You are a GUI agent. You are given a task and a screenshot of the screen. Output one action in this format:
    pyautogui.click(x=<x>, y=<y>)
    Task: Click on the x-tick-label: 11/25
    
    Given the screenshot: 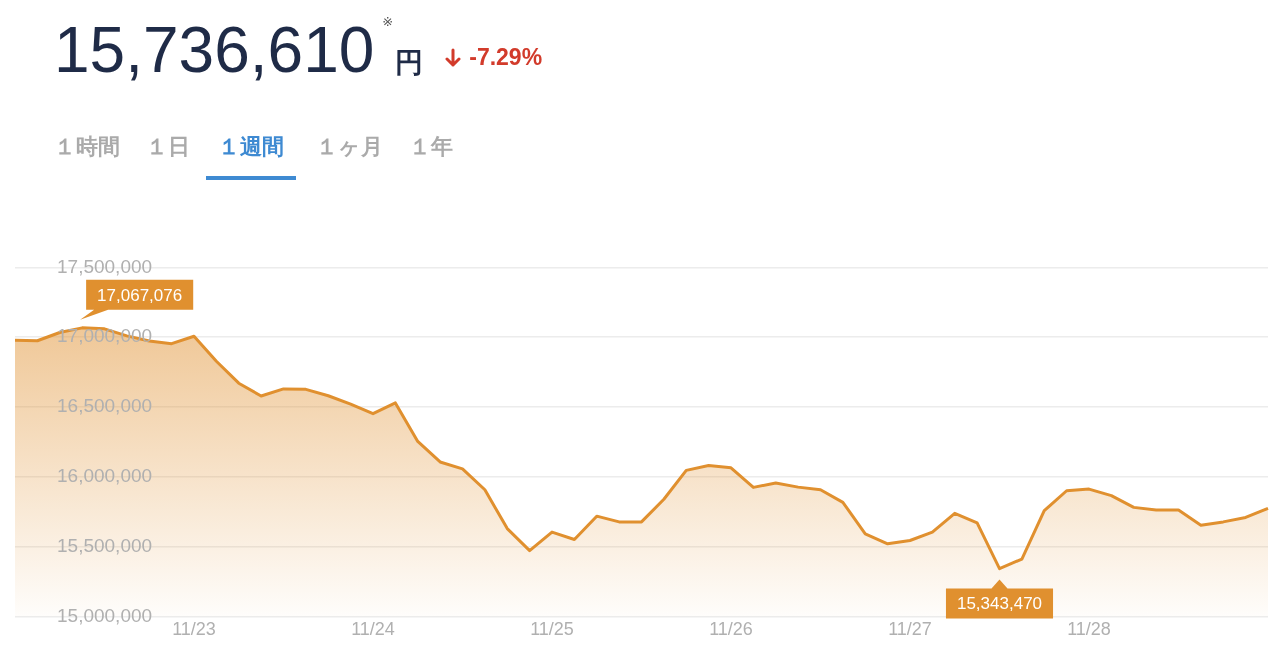 What is the action you would take?
    pyautogui.click(x=552, y=629)
    